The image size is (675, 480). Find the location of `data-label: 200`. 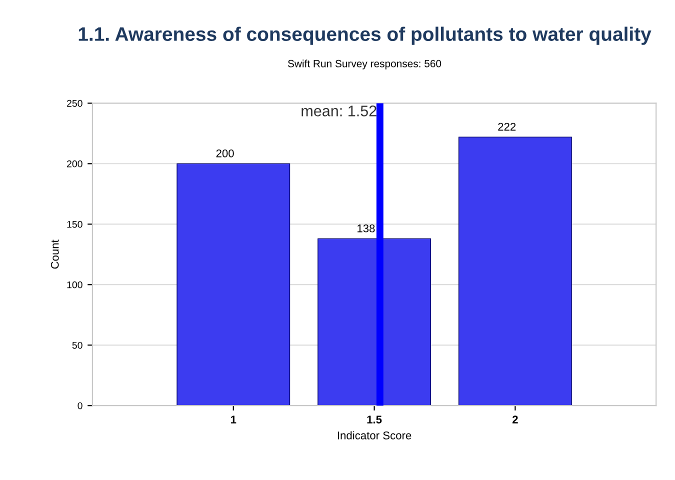

data-label: 200 is located at coordinates (225, 153).